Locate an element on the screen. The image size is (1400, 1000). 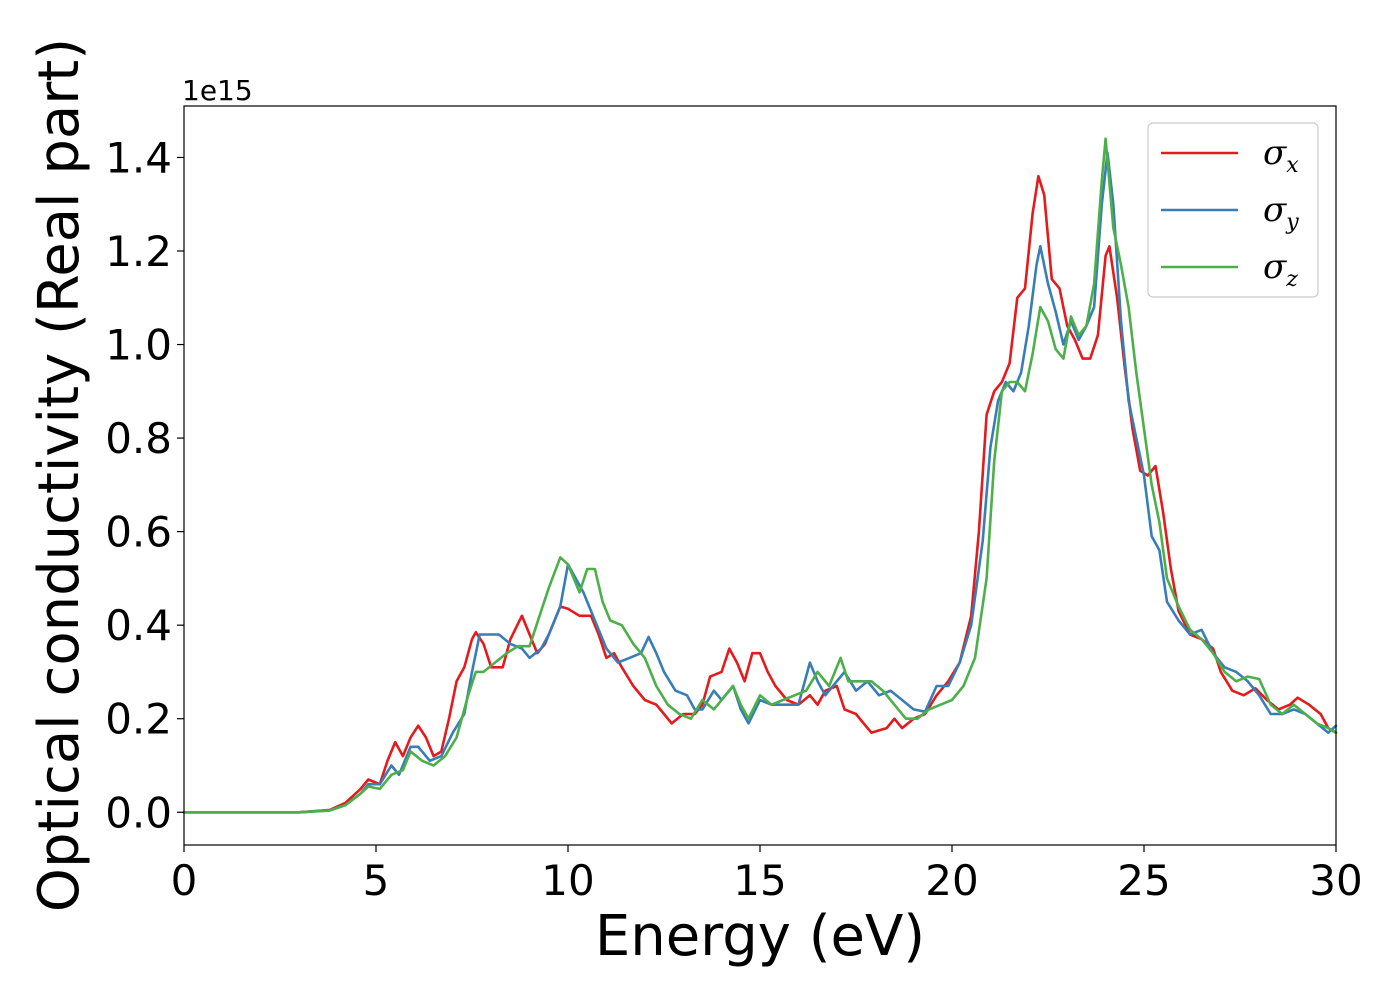
x-tick-label: 5 is located at coordinates (376, 880).